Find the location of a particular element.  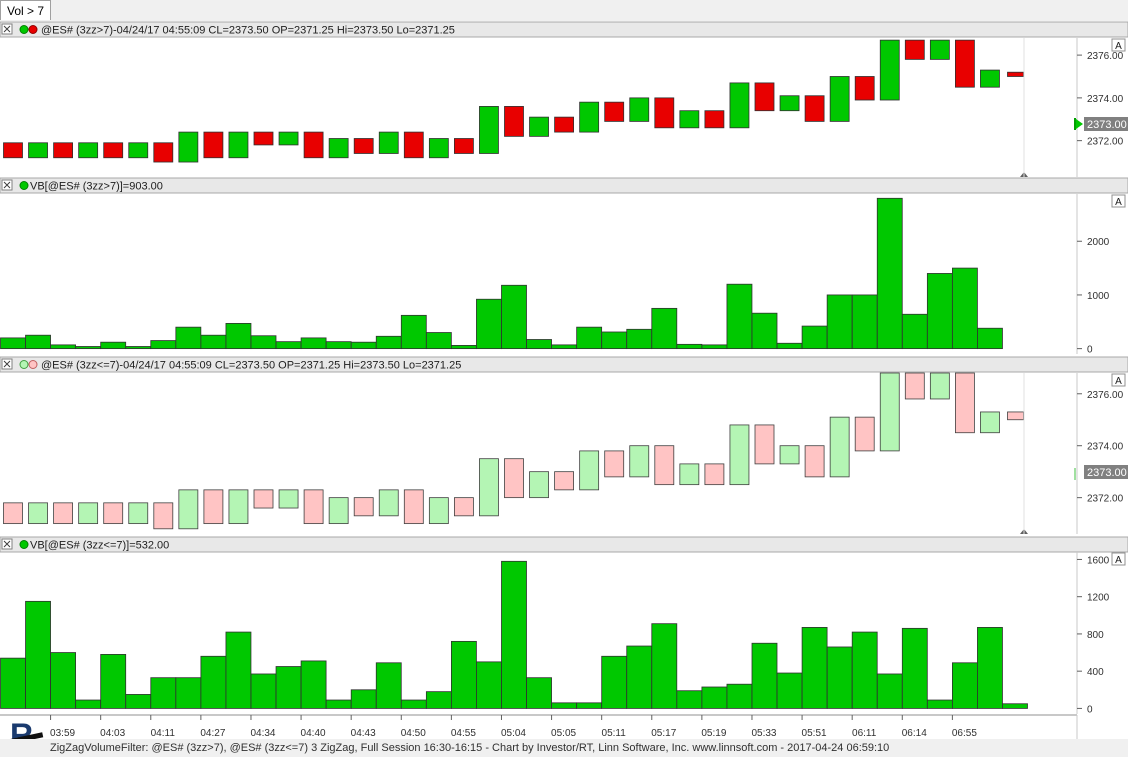

up-series-dot-icon is located at coordinates (24, 364).